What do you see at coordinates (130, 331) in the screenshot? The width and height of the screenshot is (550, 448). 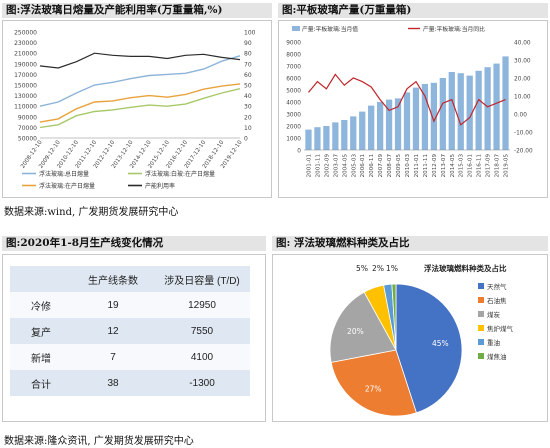 I see `table-row: 复产 12 7550` at bounding box center [130, 331].